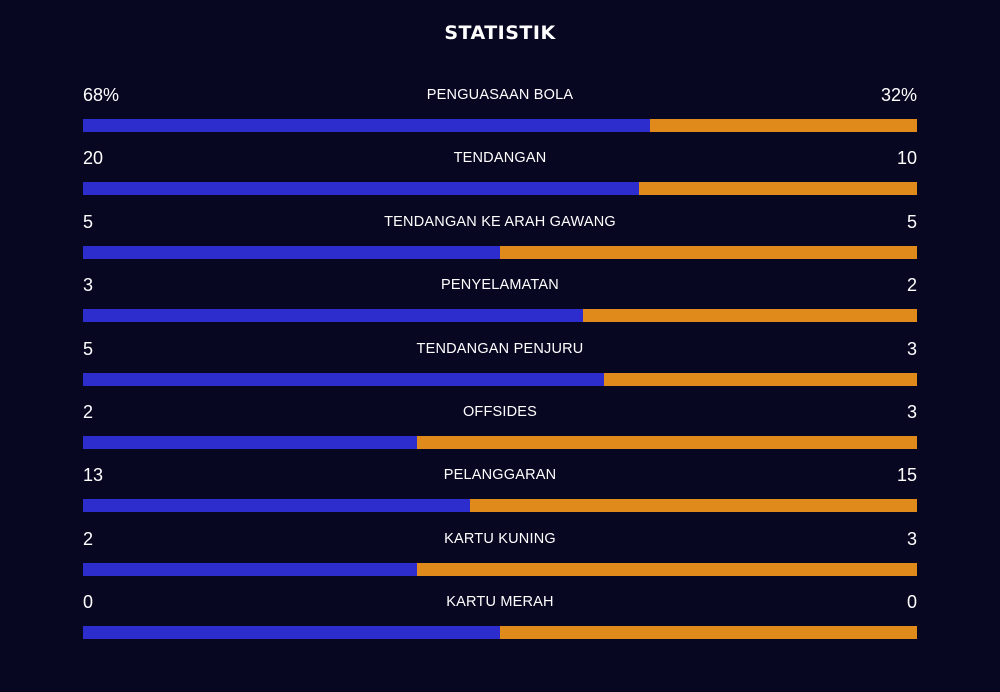  I want to click on stat-label: TENDANGAN PENJURU, so click(500, 348).